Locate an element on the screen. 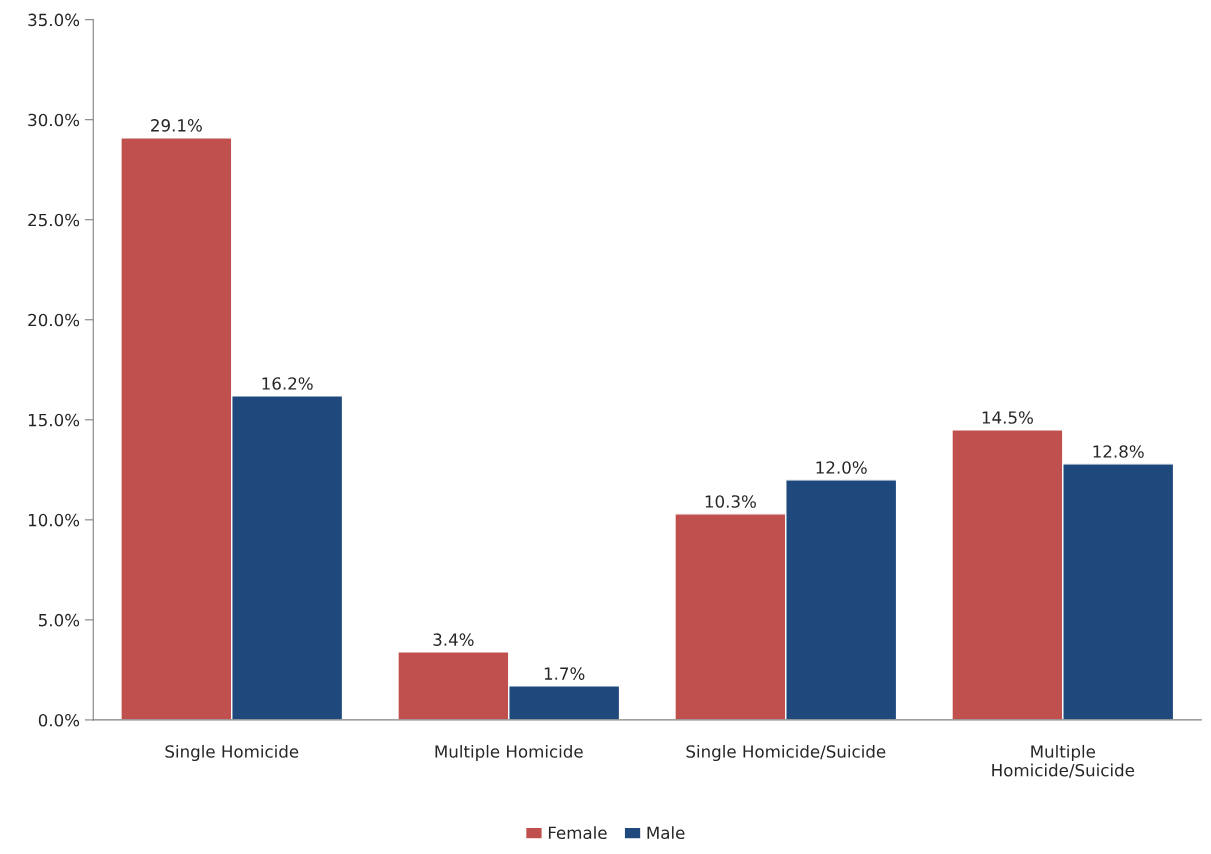 The height and width of the screenshot is (854, 1211). y-tick-label: 0.0% is located at coordinates (59, 720).